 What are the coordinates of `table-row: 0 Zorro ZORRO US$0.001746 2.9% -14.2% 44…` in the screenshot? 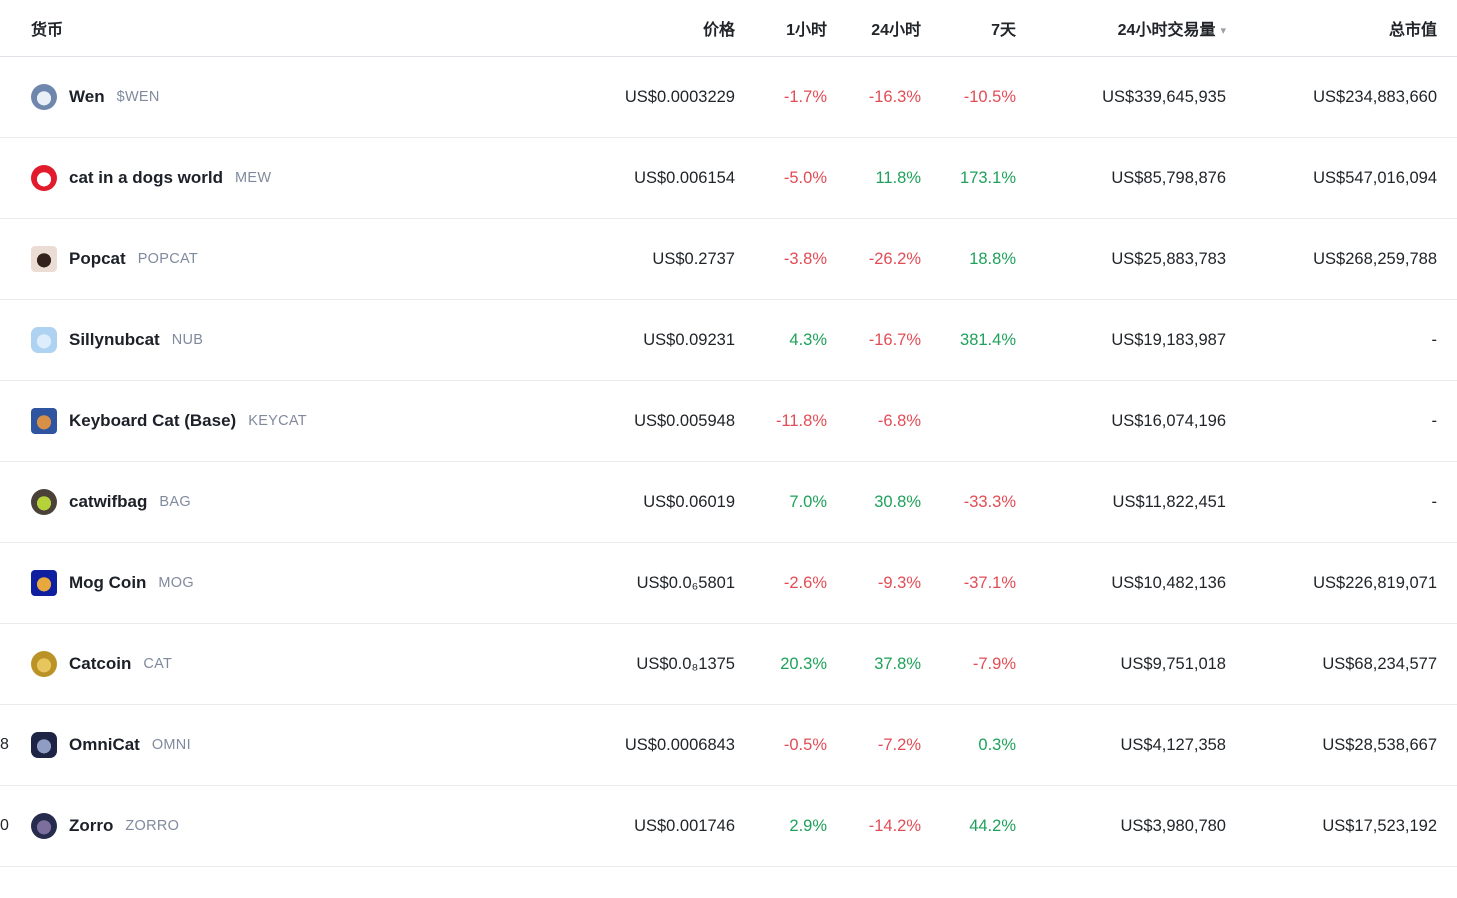 It's located at (728, 826).